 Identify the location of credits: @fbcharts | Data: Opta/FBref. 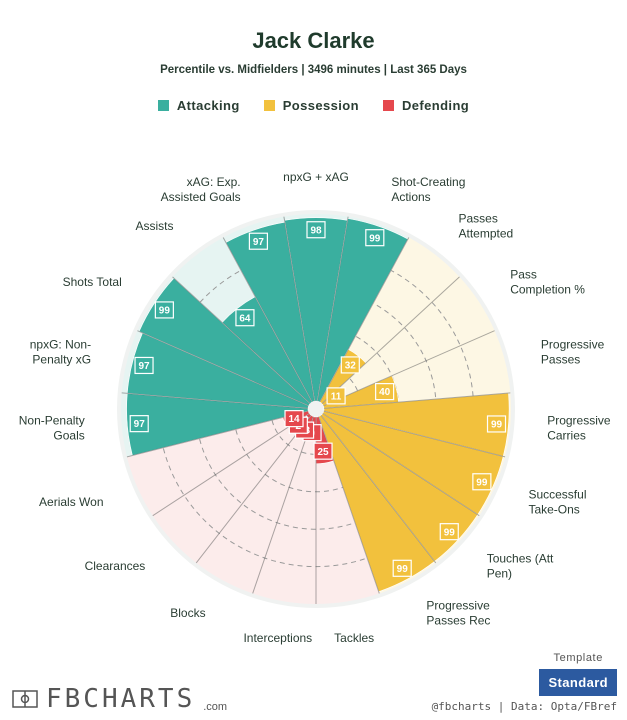
(524, 706).